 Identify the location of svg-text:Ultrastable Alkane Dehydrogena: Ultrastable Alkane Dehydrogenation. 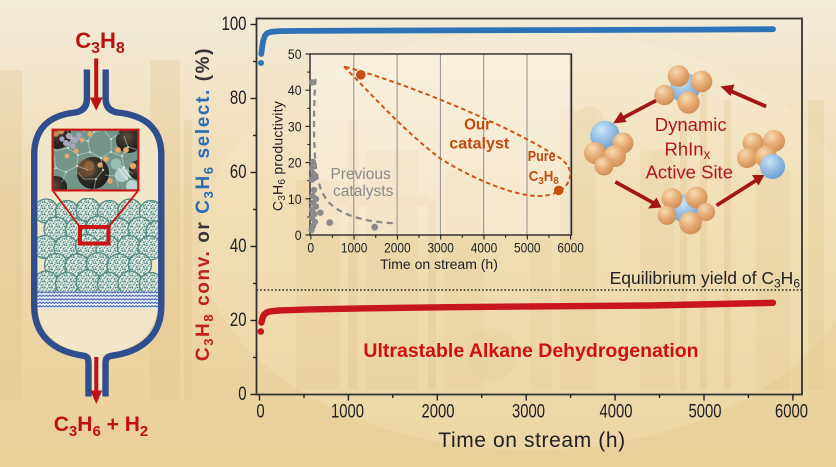
(530, 351).